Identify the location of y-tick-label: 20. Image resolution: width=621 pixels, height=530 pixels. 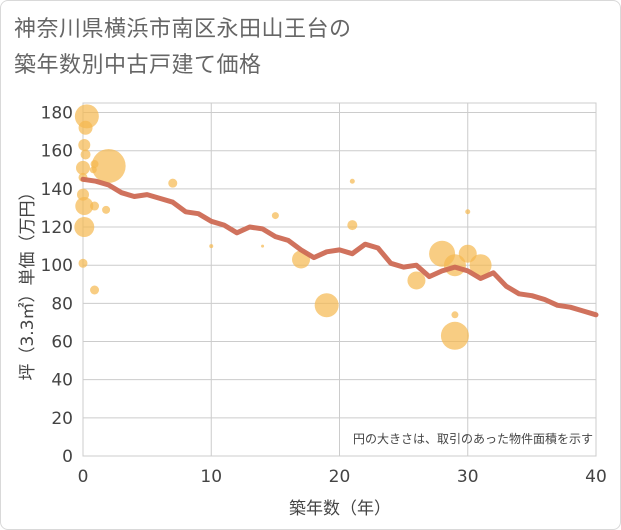
(62, 419).